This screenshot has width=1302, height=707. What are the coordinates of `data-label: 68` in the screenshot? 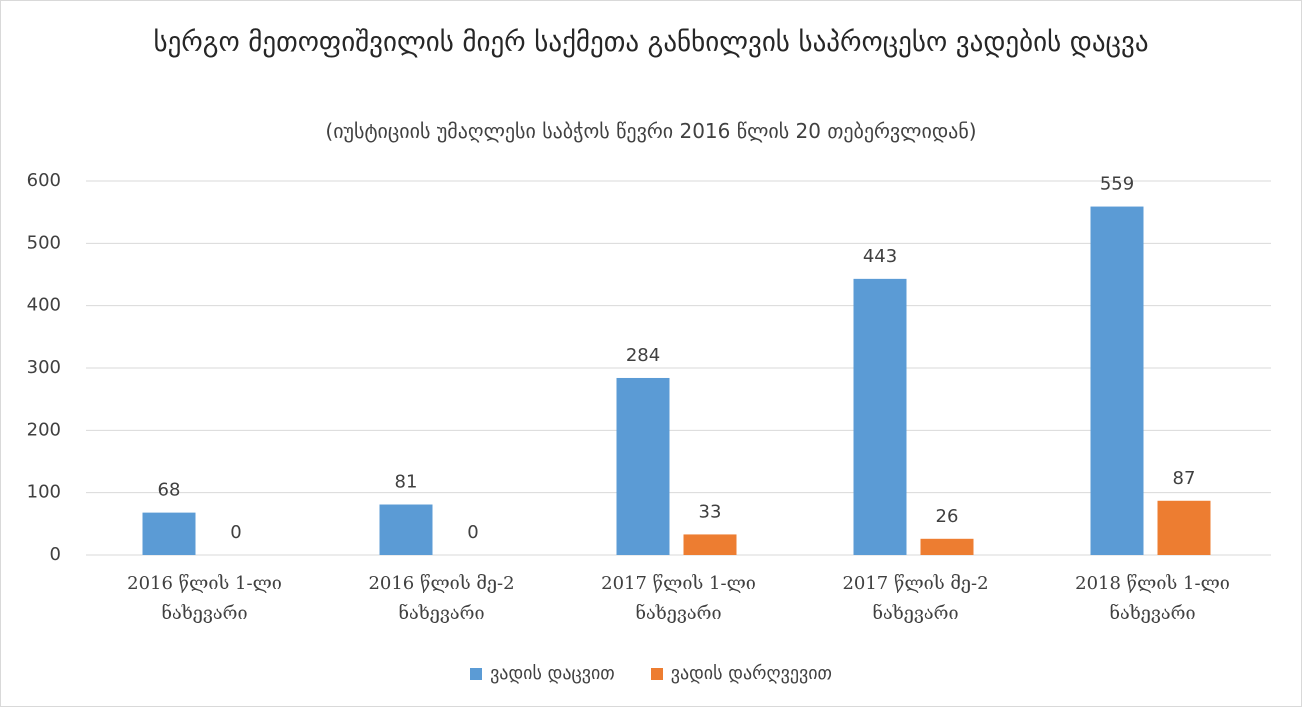 It's located at (169, 490).